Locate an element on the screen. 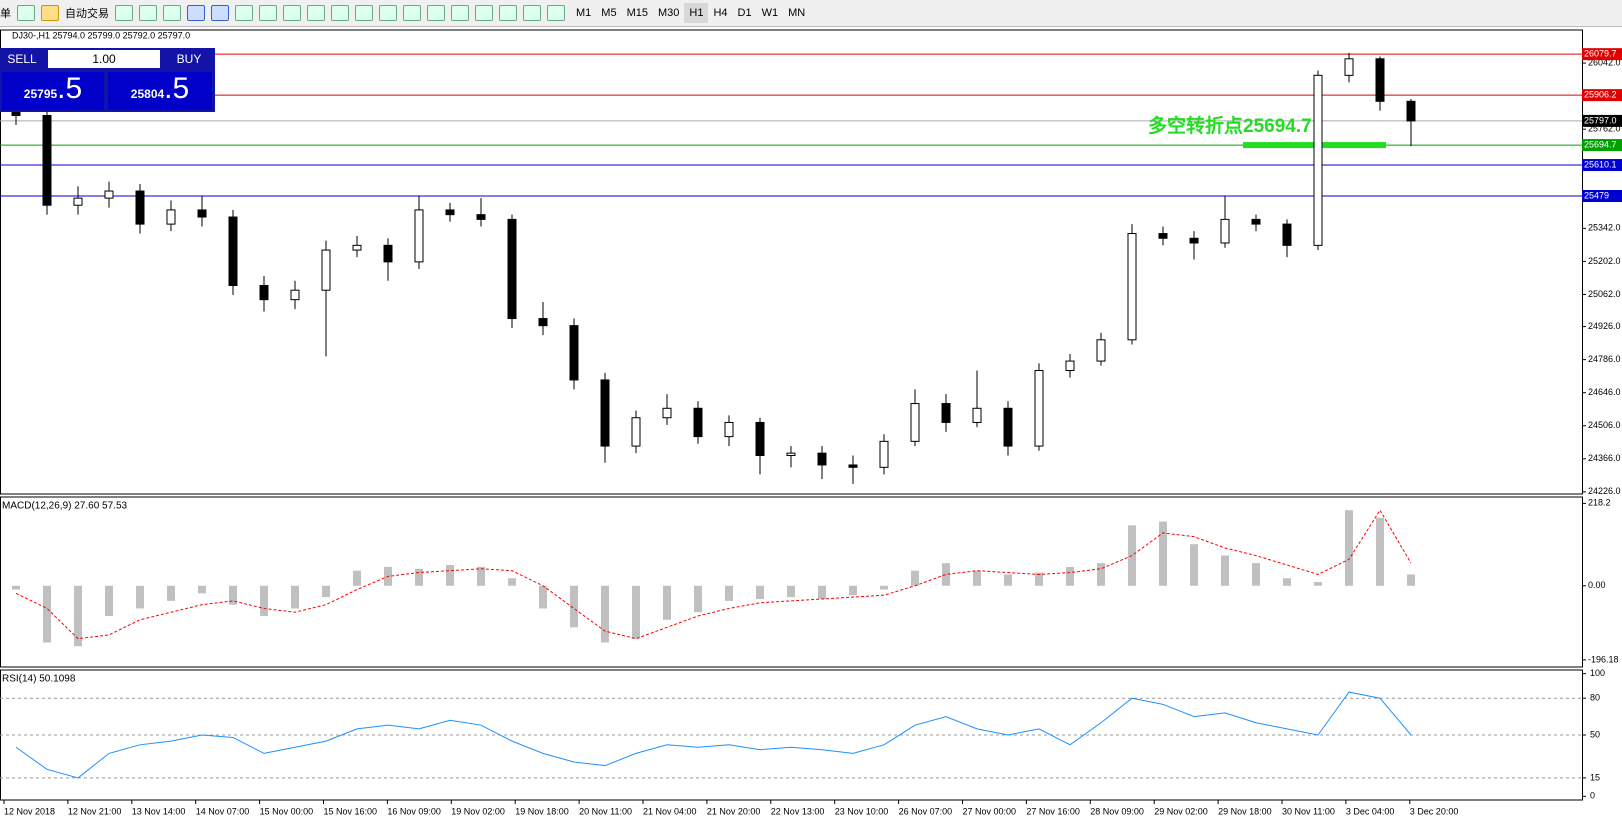 Image resolution: width=1622 pixels, height=823 pixels. level-label: 25694.7 is located at coordinates (1600, 144).